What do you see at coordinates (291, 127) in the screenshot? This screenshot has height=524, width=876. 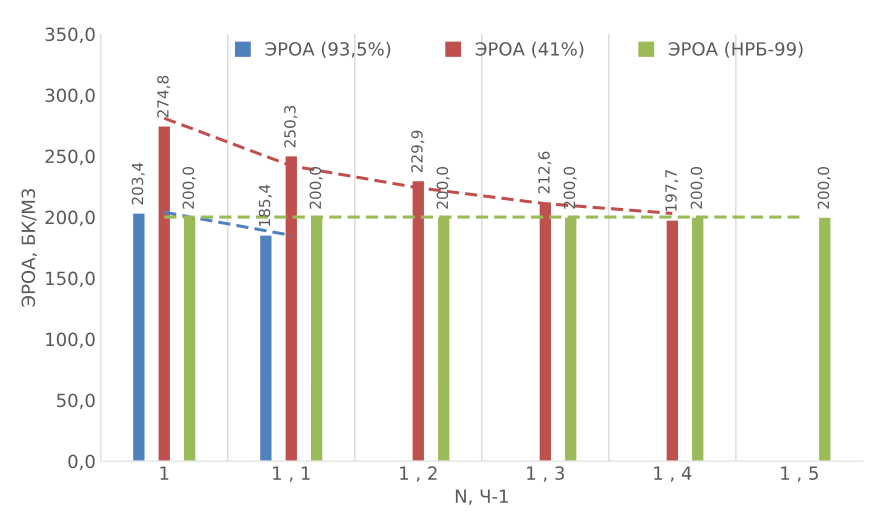 I see `data-label: 250,3` at bounding box center [291, 127].